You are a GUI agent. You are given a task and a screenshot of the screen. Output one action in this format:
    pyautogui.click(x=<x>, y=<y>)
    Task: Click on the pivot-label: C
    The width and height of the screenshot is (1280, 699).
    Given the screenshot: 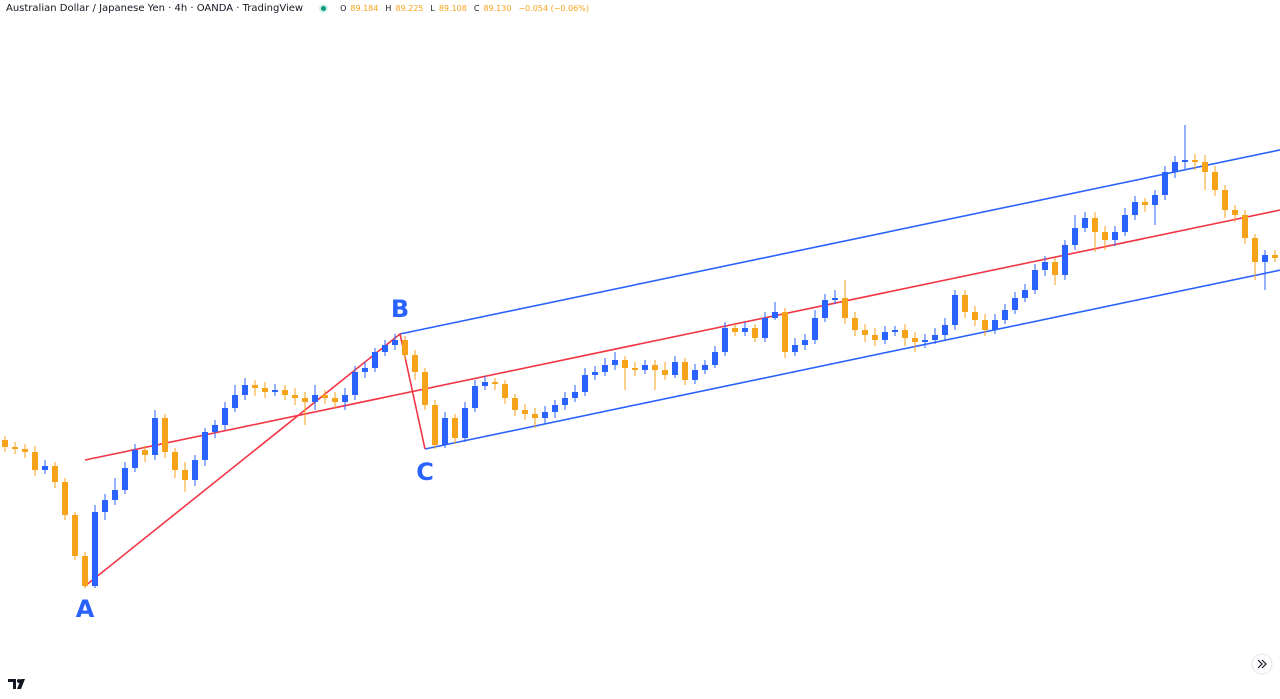 What is the action you would take?
    pyautogui.click(x=425, y=472)
    